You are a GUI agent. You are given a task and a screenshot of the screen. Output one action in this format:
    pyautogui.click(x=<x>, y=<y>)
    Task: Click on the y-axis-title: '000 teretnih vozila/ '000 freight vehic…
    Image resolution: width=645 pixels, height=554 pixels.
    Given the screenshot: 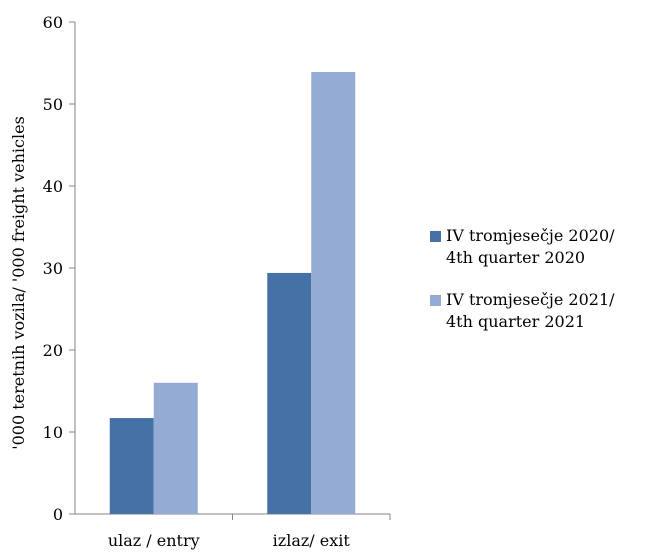 What is the action you would take?
    pyautogui.click(x=18, y=283)
    